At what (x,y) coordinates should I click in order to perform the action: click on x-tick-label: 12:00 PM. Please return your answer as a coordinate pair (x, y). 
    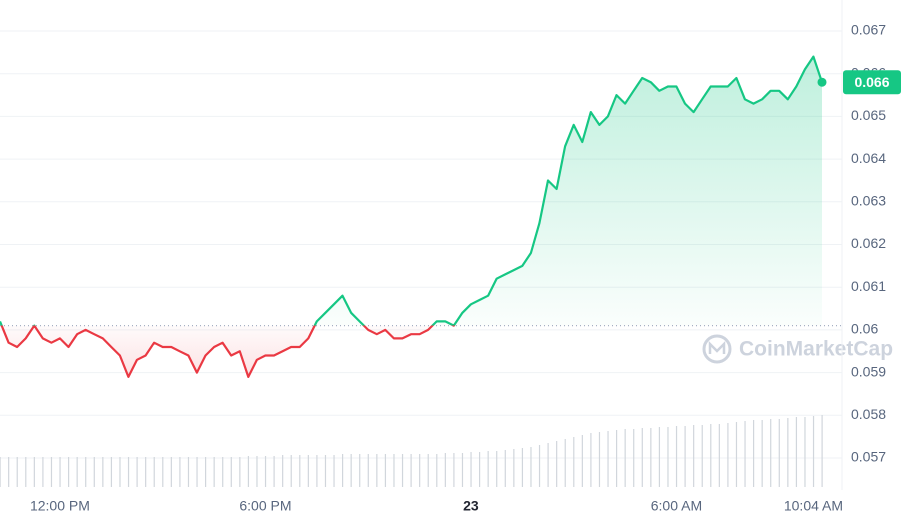
    Looking at the image, I should click on (60, 506).